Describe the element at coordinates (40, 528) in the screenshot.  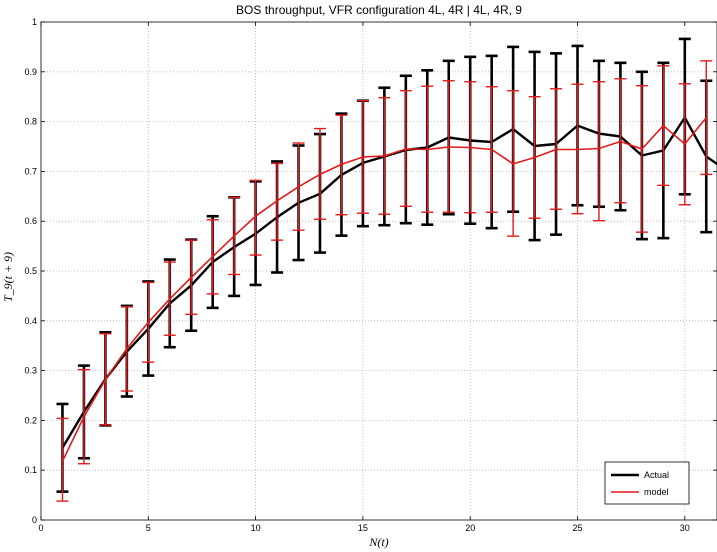
I see `x-tick-label: 0` at that location.